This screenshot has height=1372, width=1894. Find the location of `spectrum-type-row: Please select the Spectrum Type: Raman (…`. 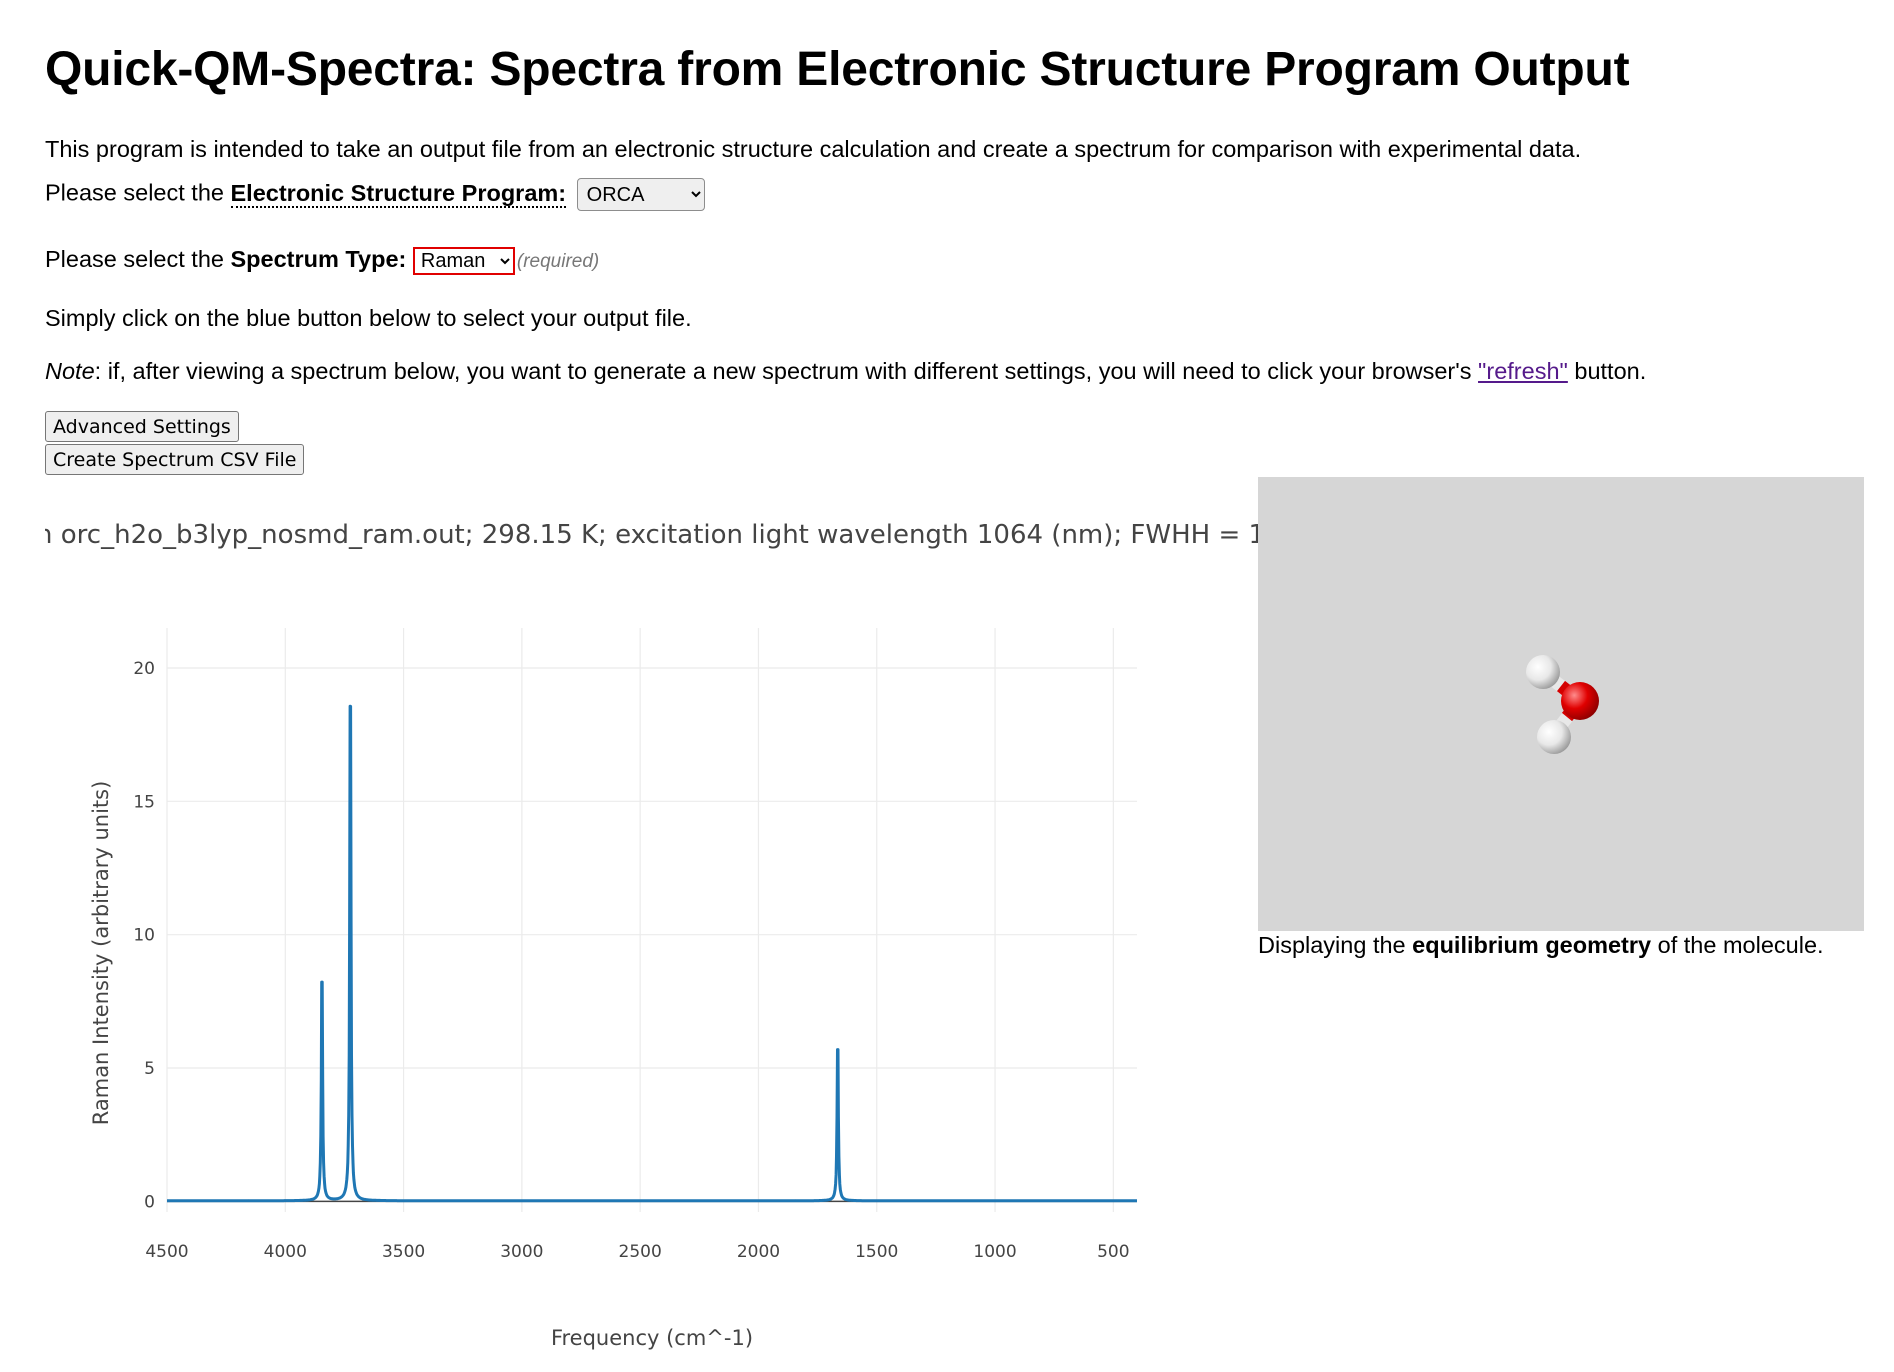

spectrum-type-row: Please select the Spectrum Type: Raman (… is located at coordinates (322, 260).